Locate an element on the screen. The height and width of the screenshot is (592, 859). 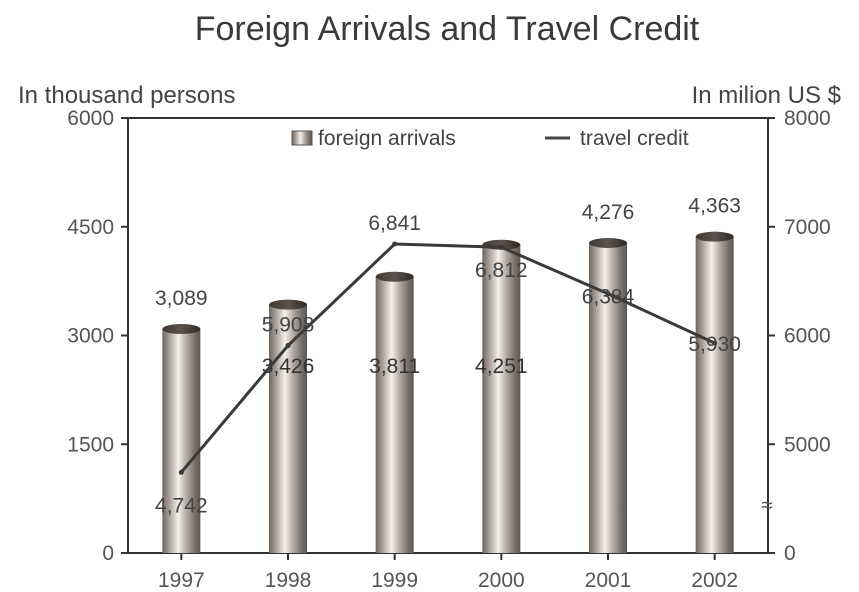
right-tick-label: 5000 is located at coordinates (807, 444).